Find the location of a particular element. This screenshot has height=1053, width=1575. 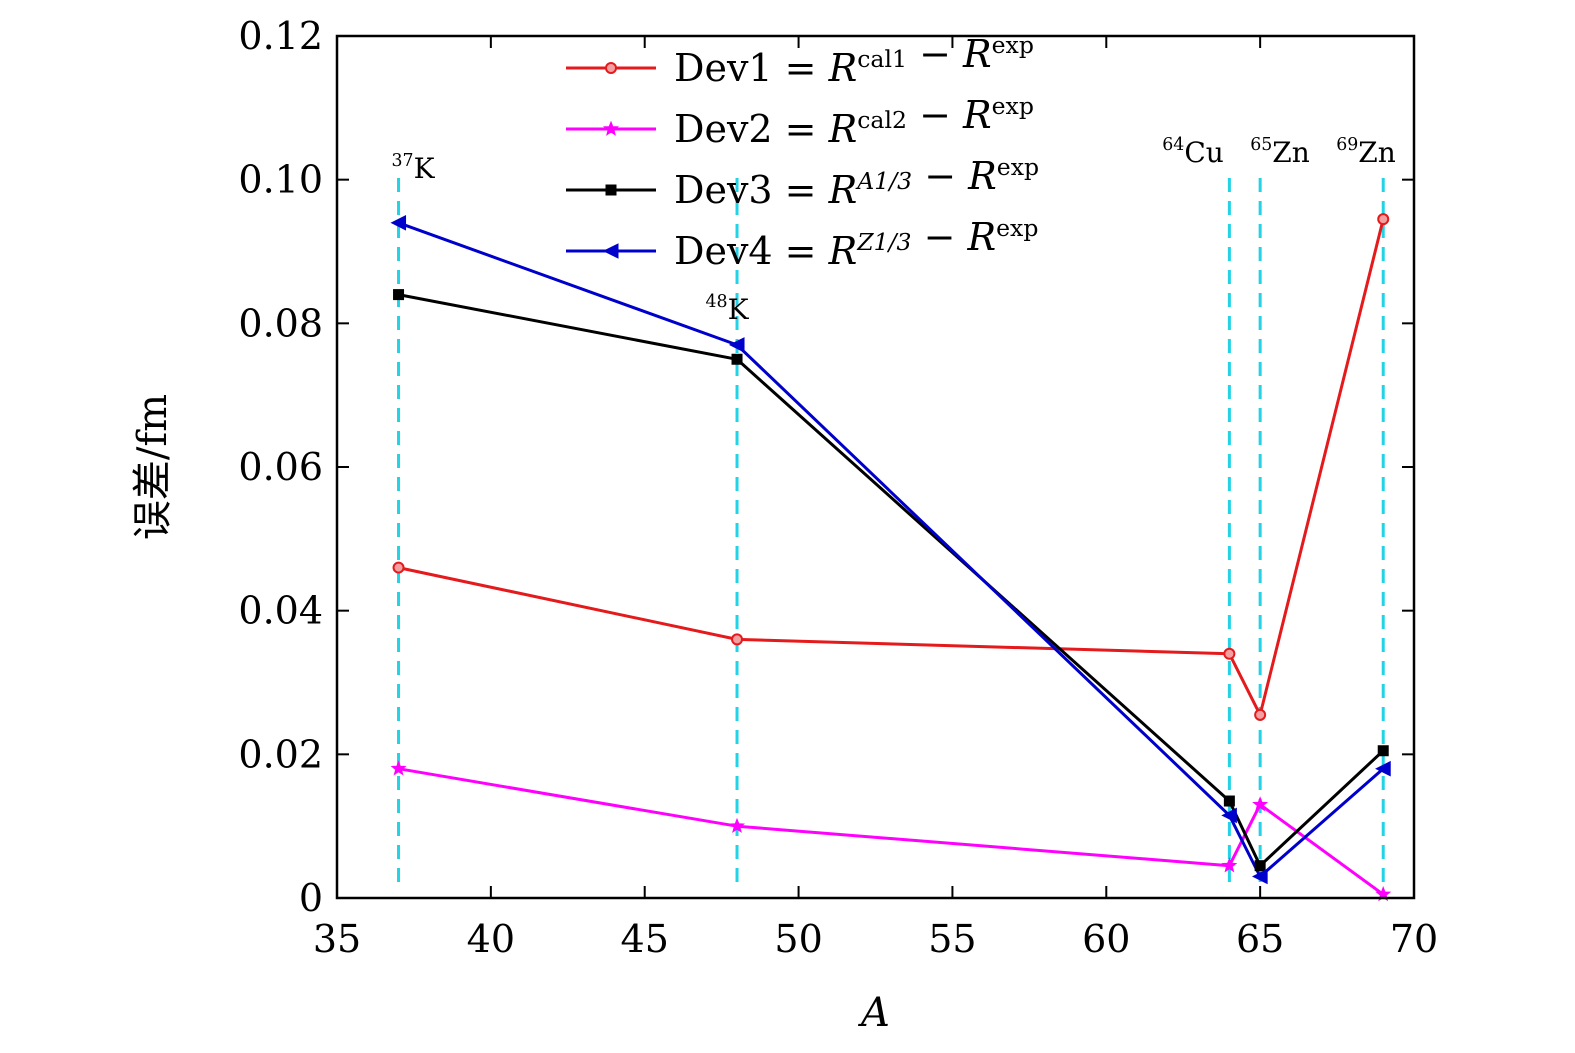

annotation-k48: 48K is located at coordinates (727, 309).